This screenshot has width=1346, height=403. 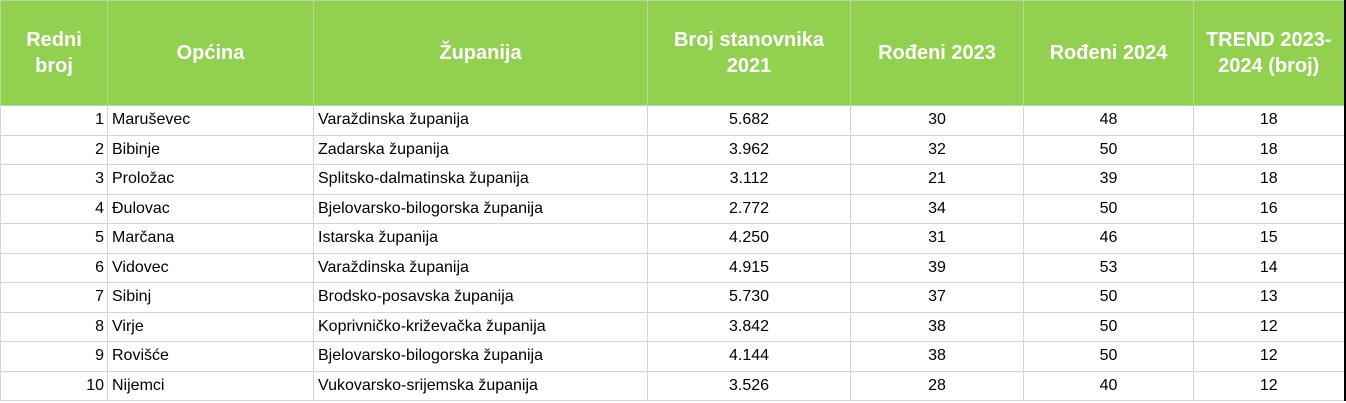 What do you see at coordinates (937, 297) in the screenshot?
I see `table-cell: 37` at bounding box center [937, 297].